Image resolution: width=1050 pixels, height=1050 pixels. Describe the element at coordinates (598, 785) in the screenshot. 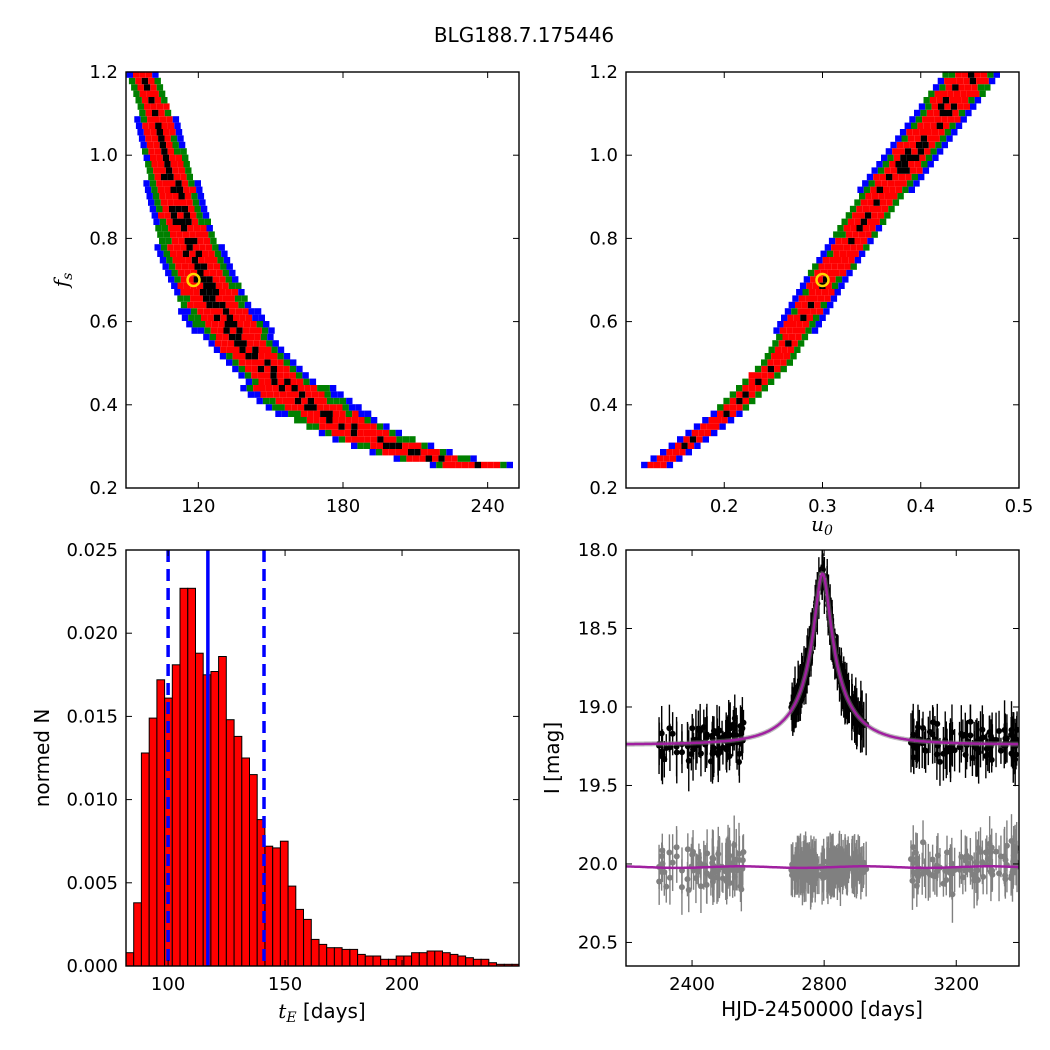

I see `light-curve-ytick-label: 19.5` at that location.